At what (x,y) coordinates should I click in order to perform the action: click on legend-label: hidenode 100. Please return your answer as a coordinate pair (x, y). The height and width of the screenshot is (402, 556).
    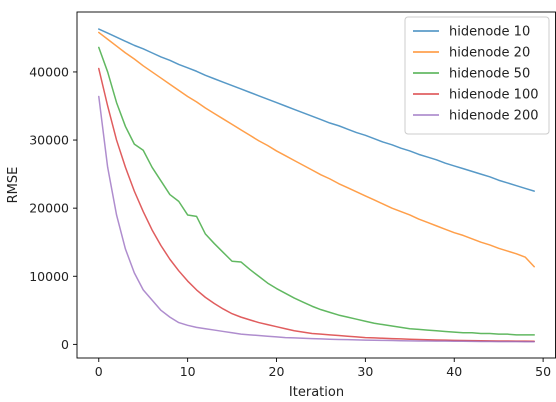
    Looking at the image, I should click on (494, 95).